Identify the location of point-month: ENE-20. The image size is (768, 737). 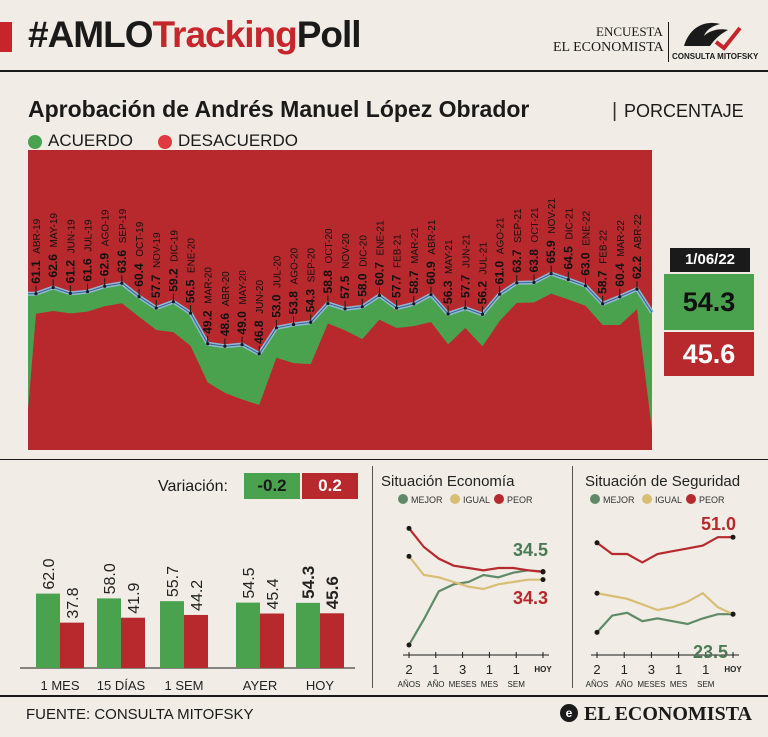
(192, 255).